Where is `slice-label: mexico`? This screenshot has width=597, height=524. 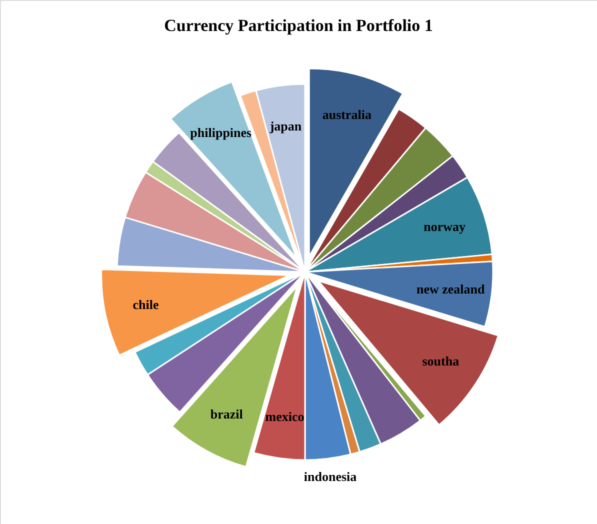 slice-label: mexico is located at coordinates (284, 416).